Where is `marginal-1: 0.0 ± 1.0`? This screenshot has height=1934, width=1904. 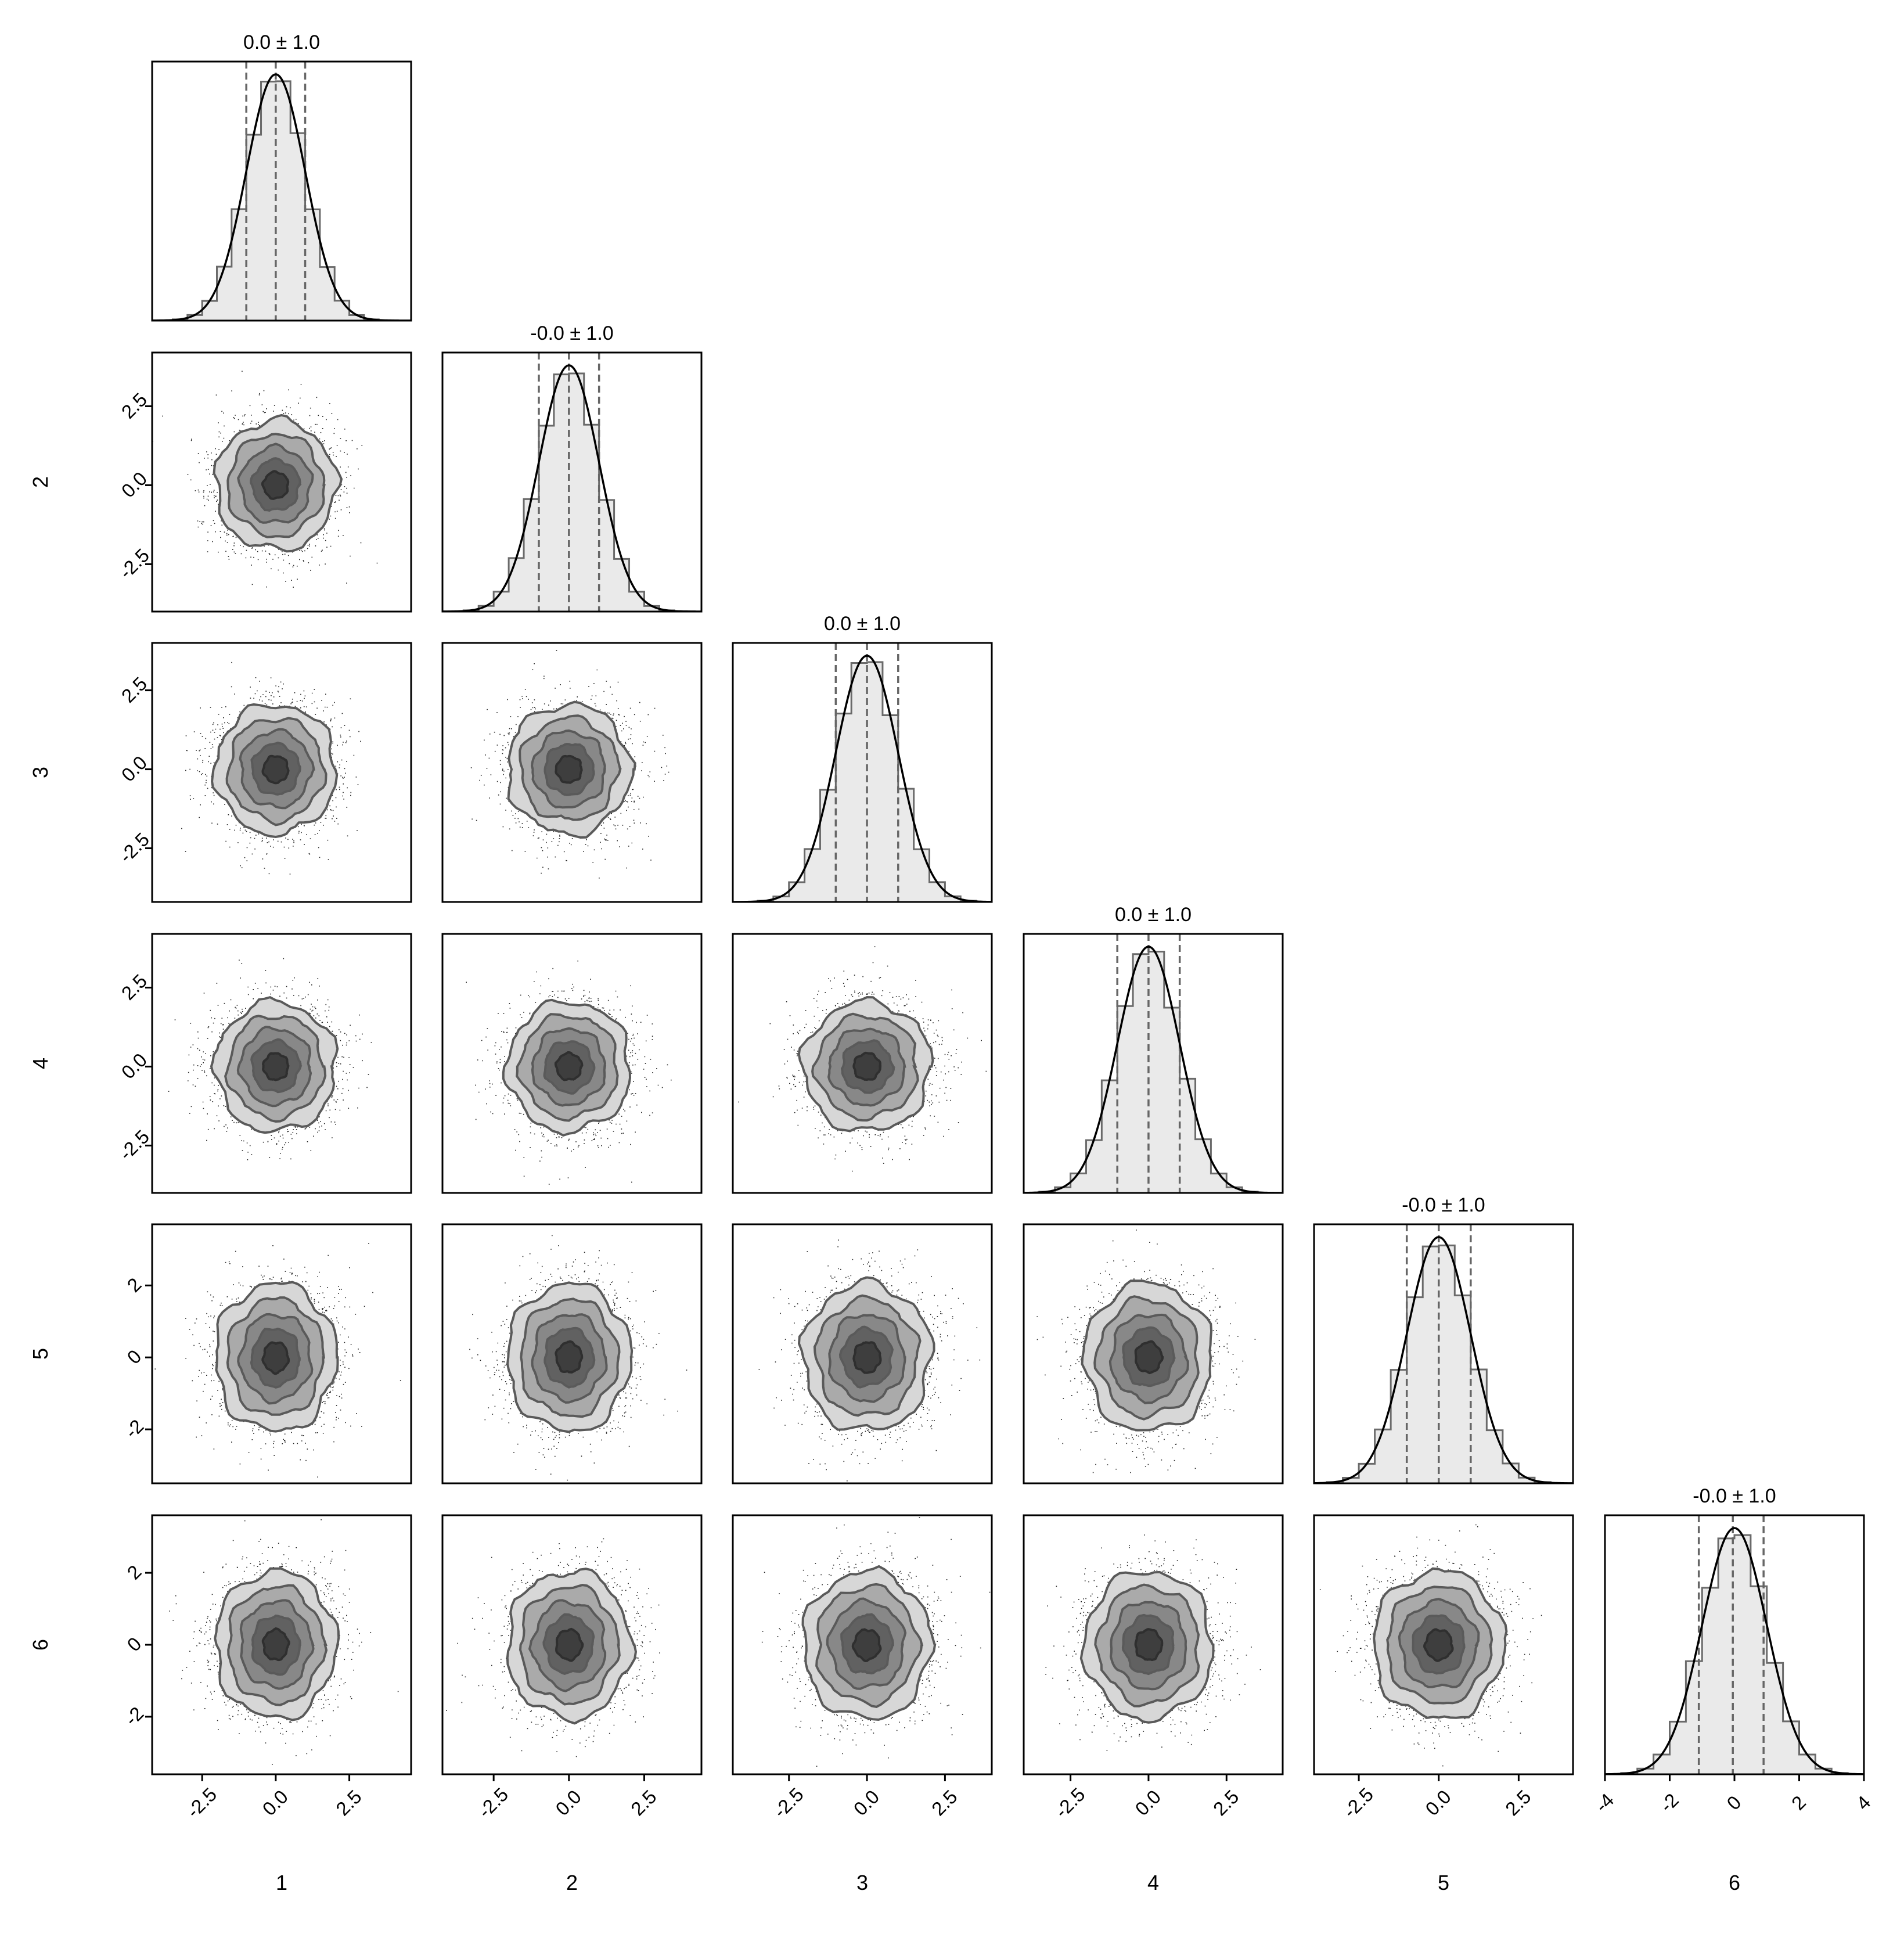
marginal-1: 0.0 ± 1.0 is located at coordinates (281, 176).